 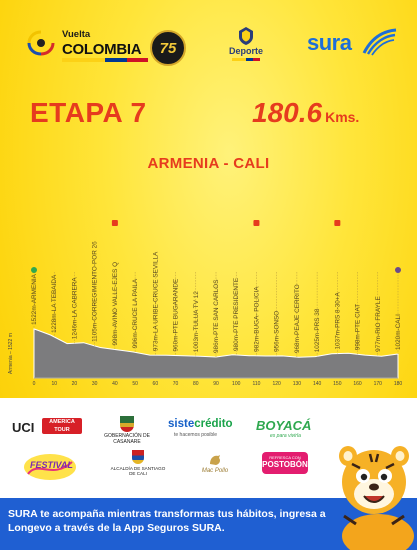 What do you see at coordinates (181, 424) in the screenshot?
I see `sistecredito-a: siste` at bounding box center [181, 424].